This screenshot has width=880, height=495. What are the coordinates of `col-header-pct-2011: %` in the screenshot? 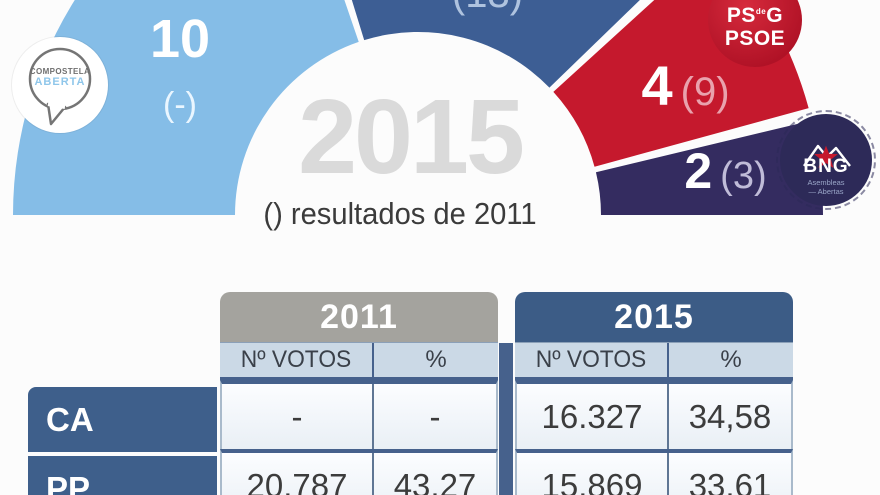 It's located at (435, 360).